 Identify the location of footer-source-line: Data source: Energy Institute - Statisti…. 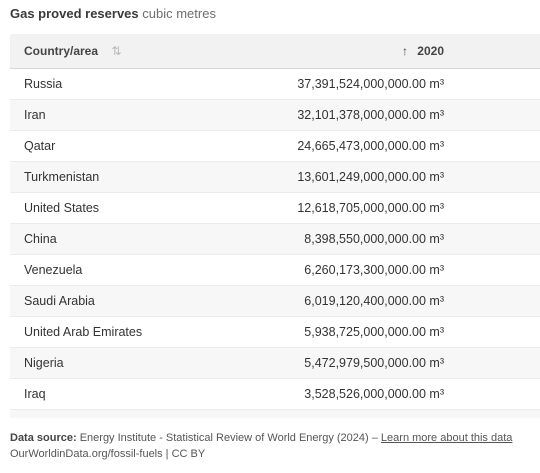
(261, 438).